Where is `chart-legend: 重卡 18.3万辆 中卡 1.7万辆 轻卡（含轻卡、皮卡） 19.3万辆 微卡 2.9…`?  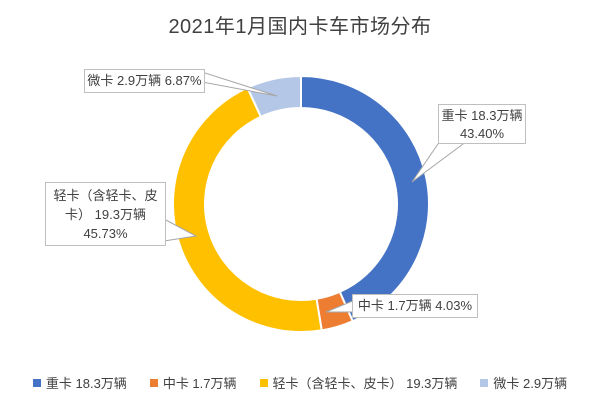 chart-legend: 重卡 18.3万辆 中卡 1.7万辆 轻卡（含轻卡、皮卡） 19.3万辆 微卡 2.9… is located at coordinates (300, 382).